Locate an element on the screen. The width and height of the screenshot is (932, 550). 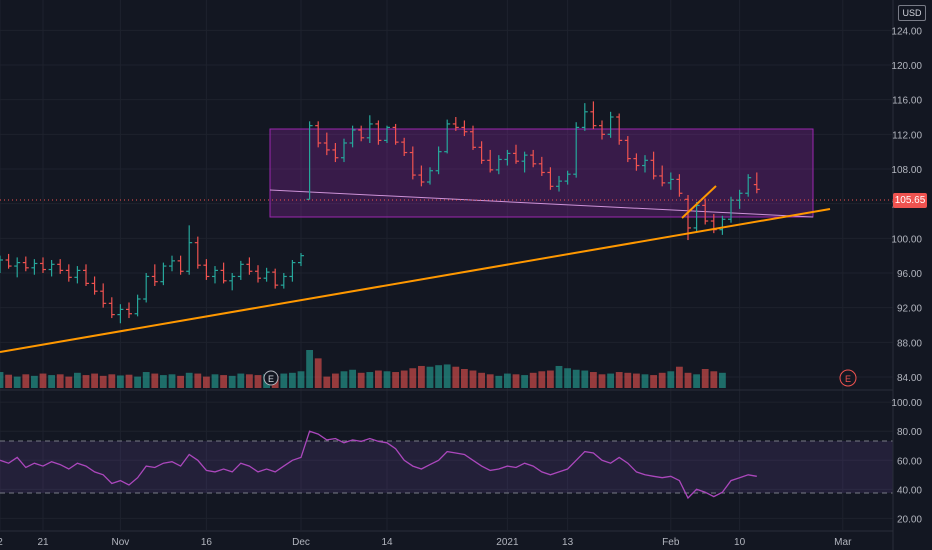
earnings-marker-future: E is located at coordinates (848, 378).